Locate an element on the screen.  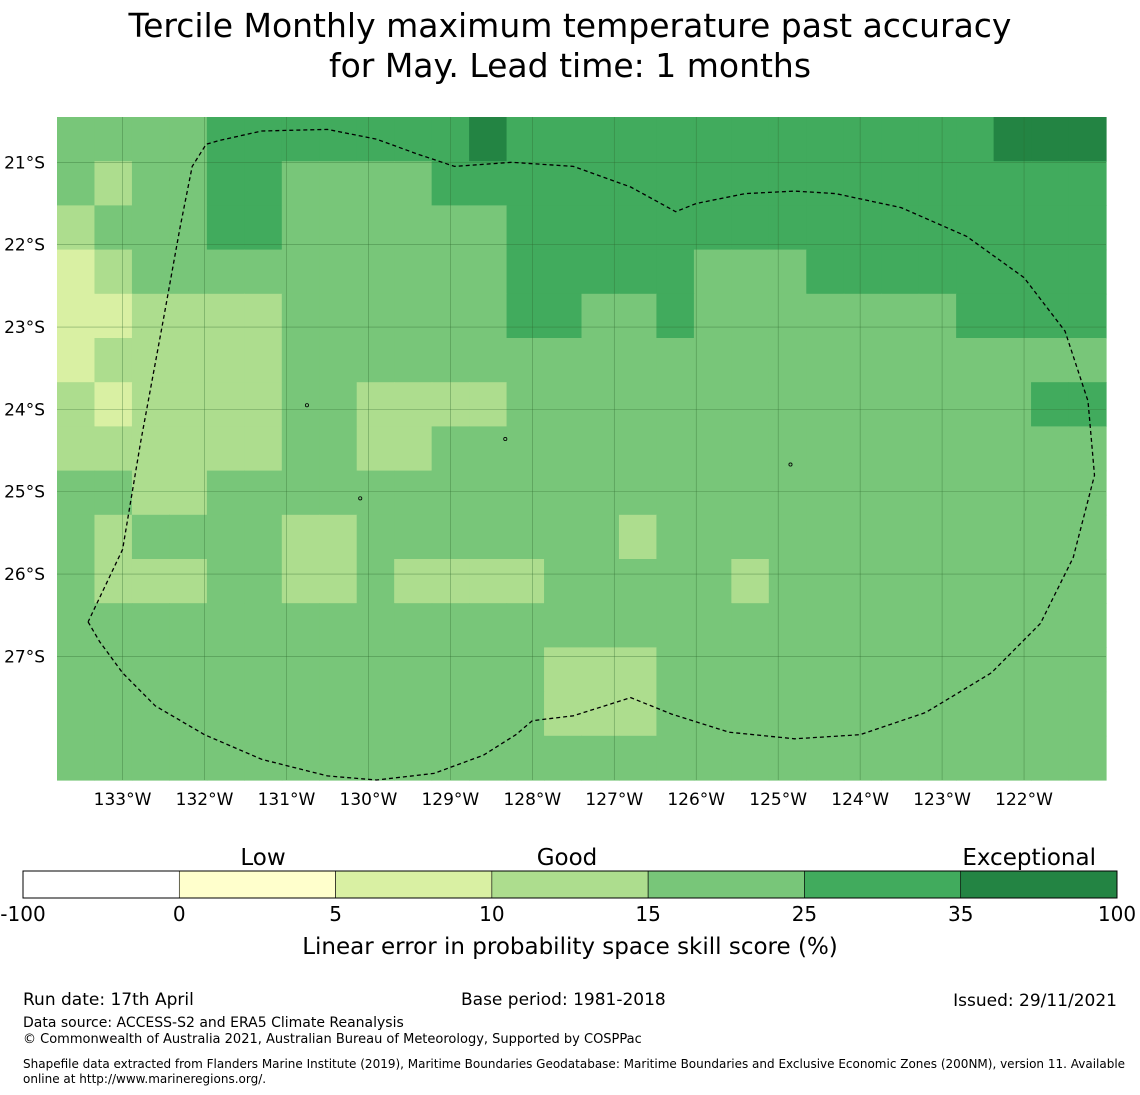
island-marker is located at coordinates (790, 464).